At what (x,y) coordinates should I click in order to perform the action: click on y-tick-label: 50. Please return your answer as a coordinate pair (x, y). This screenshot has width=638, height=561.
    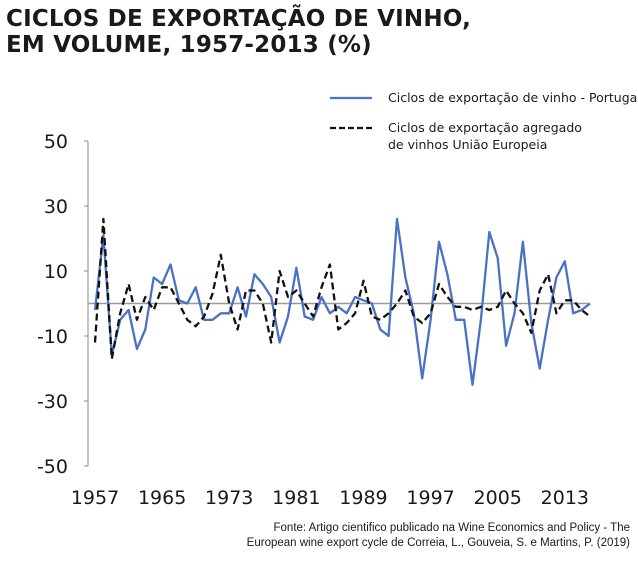
    Looking at the image, I should click on (56, 142).